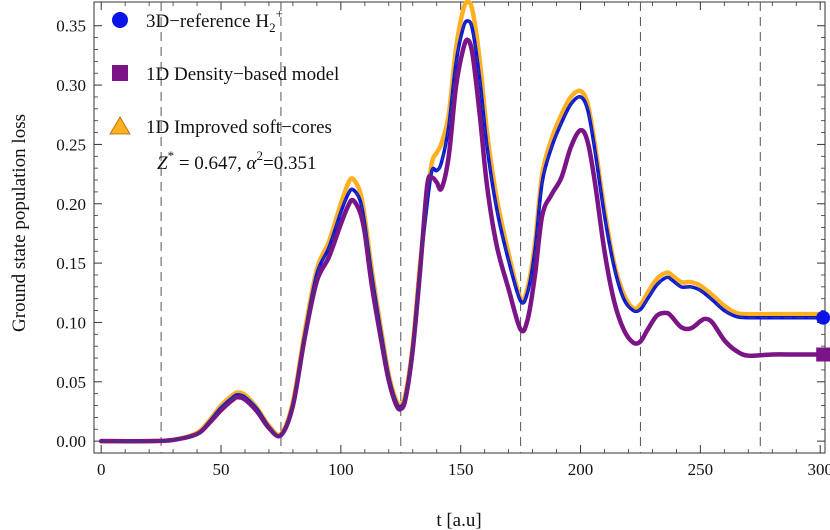 The height and width of the screenshot is (530, 830). I want to click on annotation-alpha-value: =0.351, so click(289, 163).